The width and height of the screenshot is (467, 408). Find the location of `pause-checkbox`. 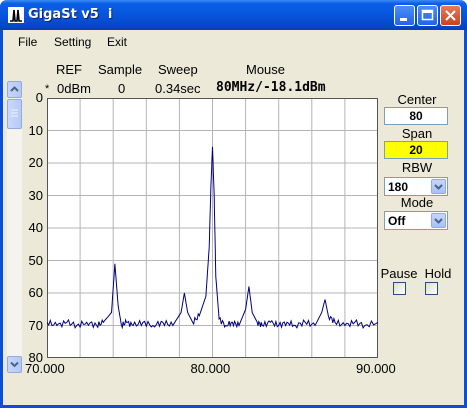

pause-checkbox is located at coordinates (399, 288).